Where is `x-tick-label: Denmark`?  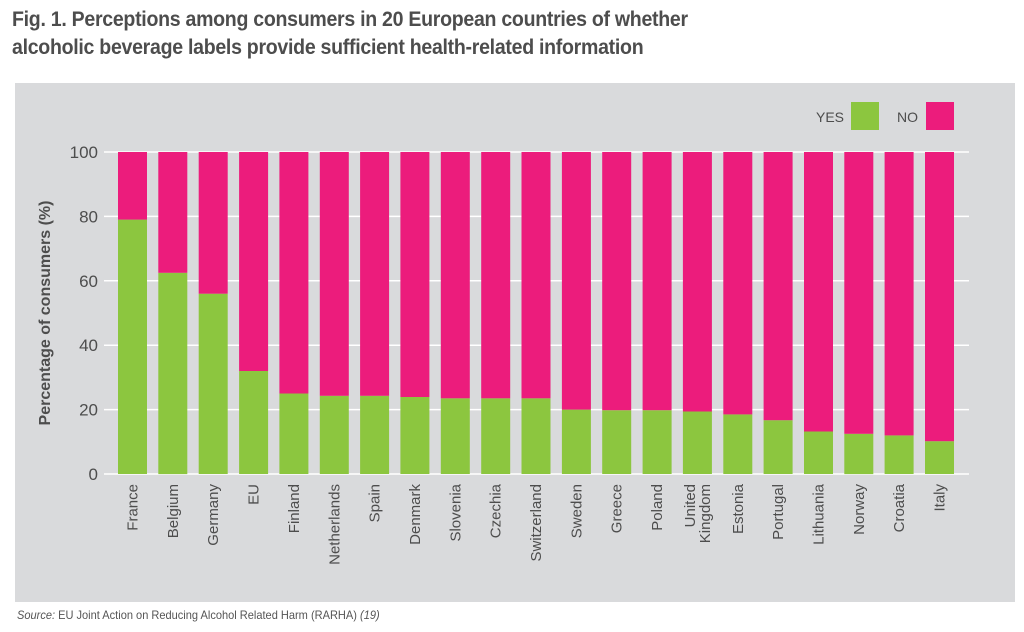
x-tick-label: Denmark is located at coordinates (415, 514).